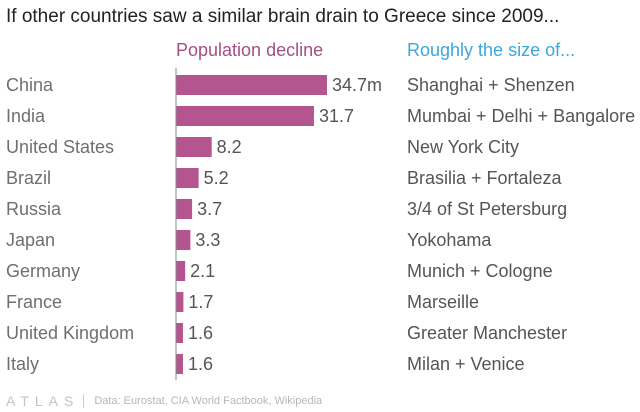  What do you see at coordinates (449, 240) in the screenshot?
I see `size-equivalent-label: Yokohama` at bounding box center [449, 240].